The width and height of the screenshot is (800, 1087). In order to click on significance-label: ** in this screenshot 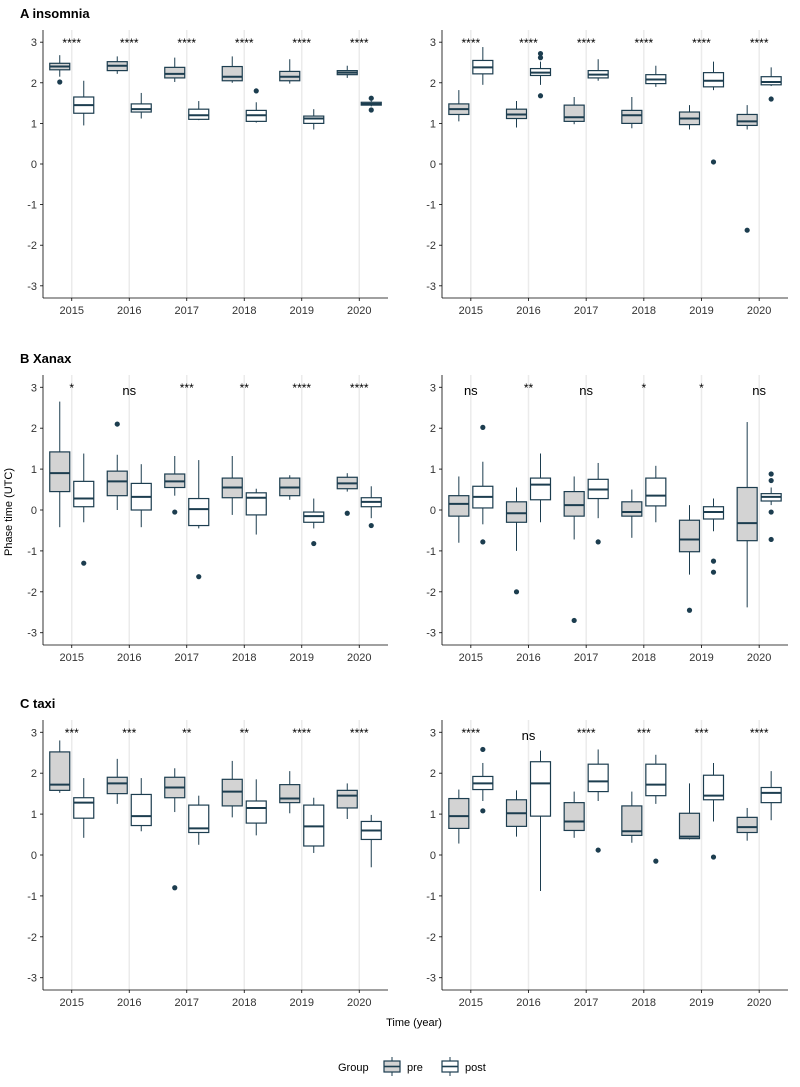, I will do `click(245, 388)`.